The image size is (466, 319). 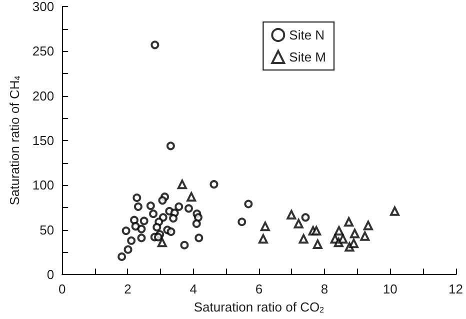 I want to click on x-tick-label: 10, so click(x=390, y=289).